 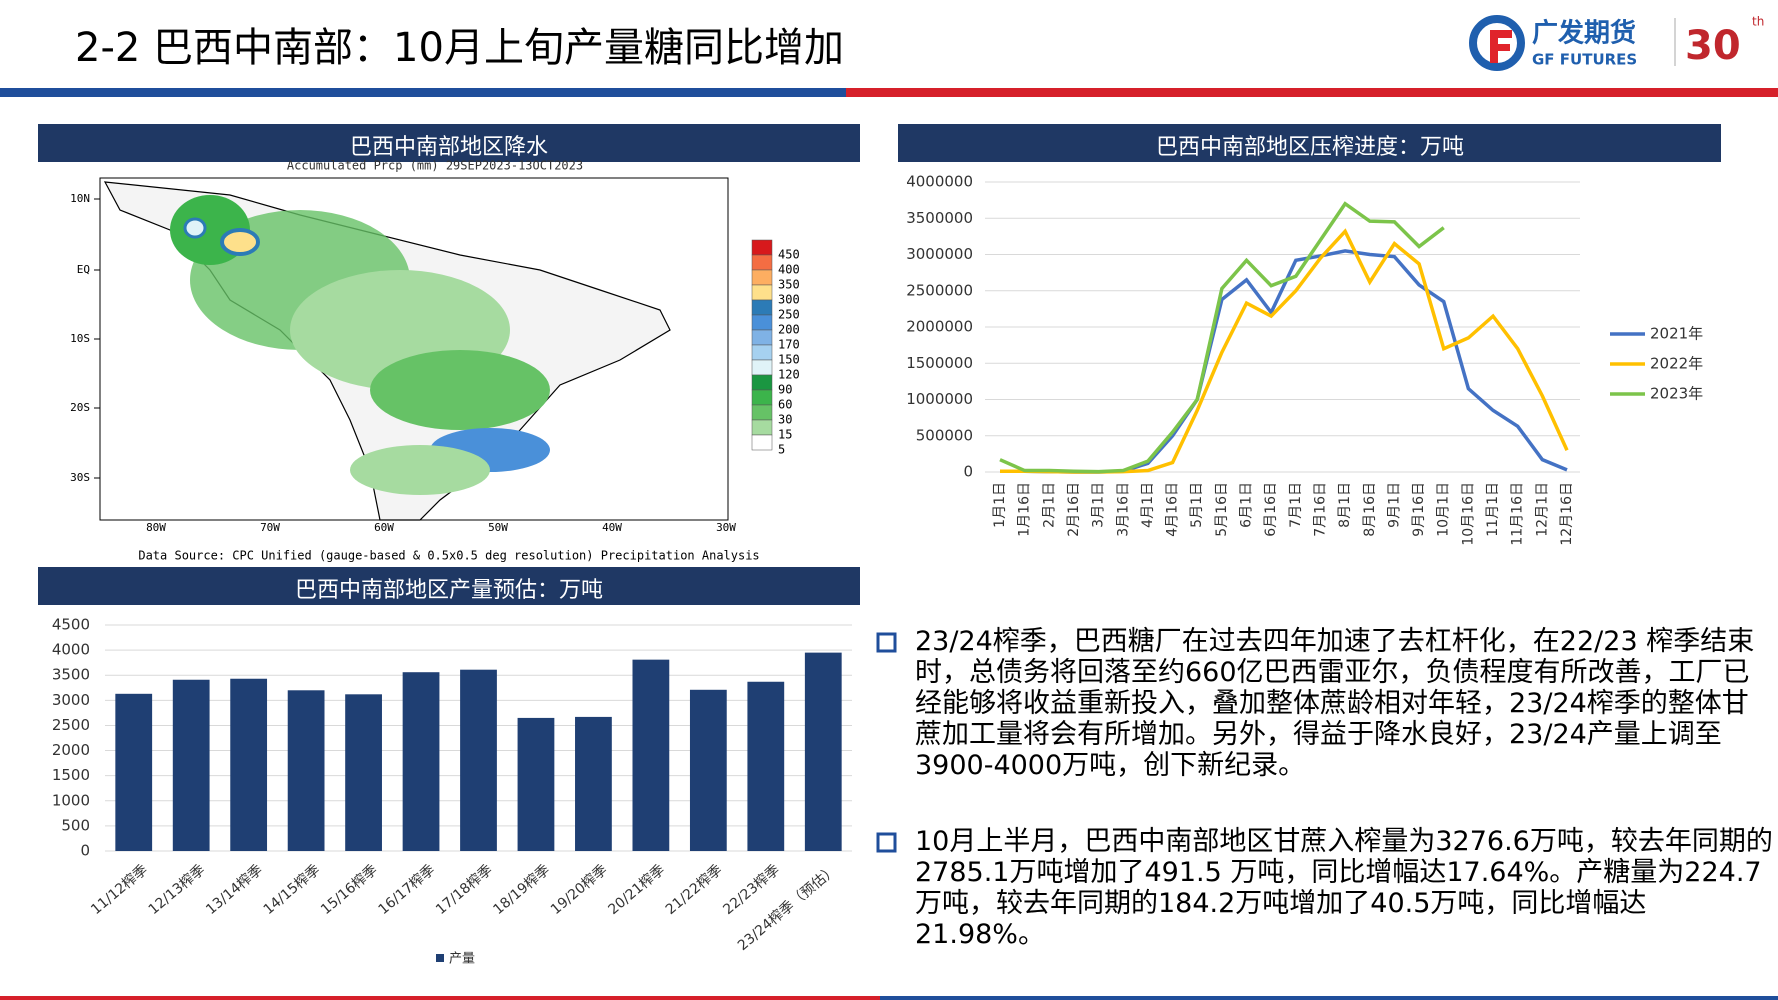 I want to click on legend-label: 90, so click(x=785, y=390).